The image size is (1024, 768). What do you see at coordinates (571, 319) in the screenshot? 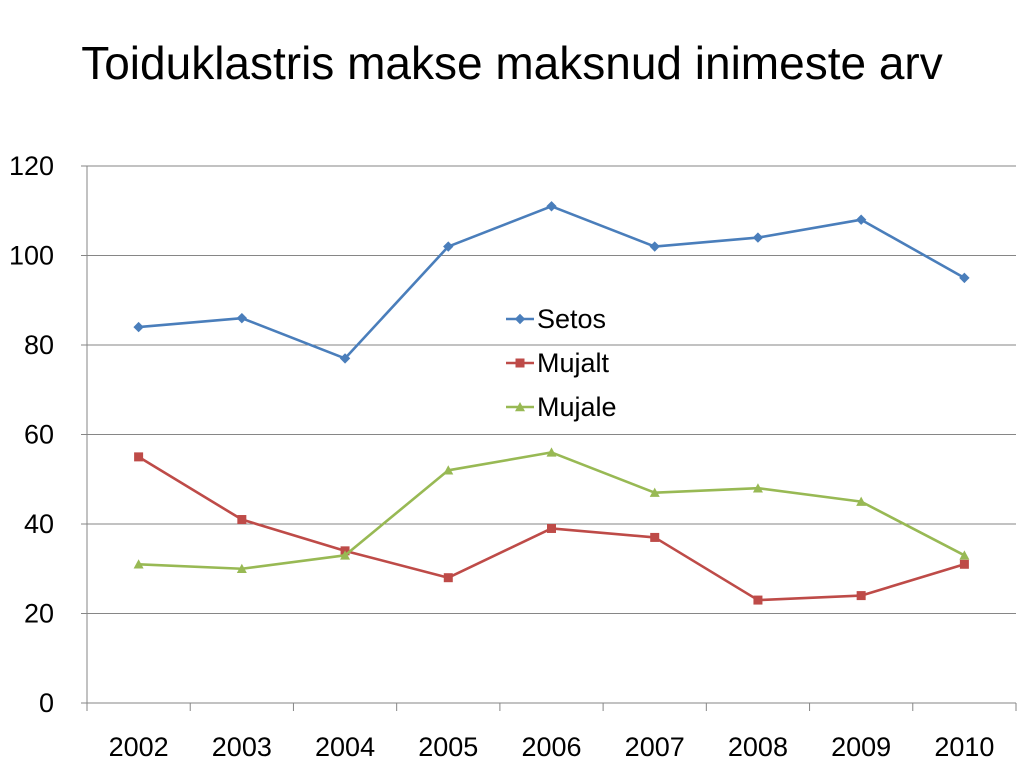
I see `legend-label: Setos` at bounding box center [571, 319].